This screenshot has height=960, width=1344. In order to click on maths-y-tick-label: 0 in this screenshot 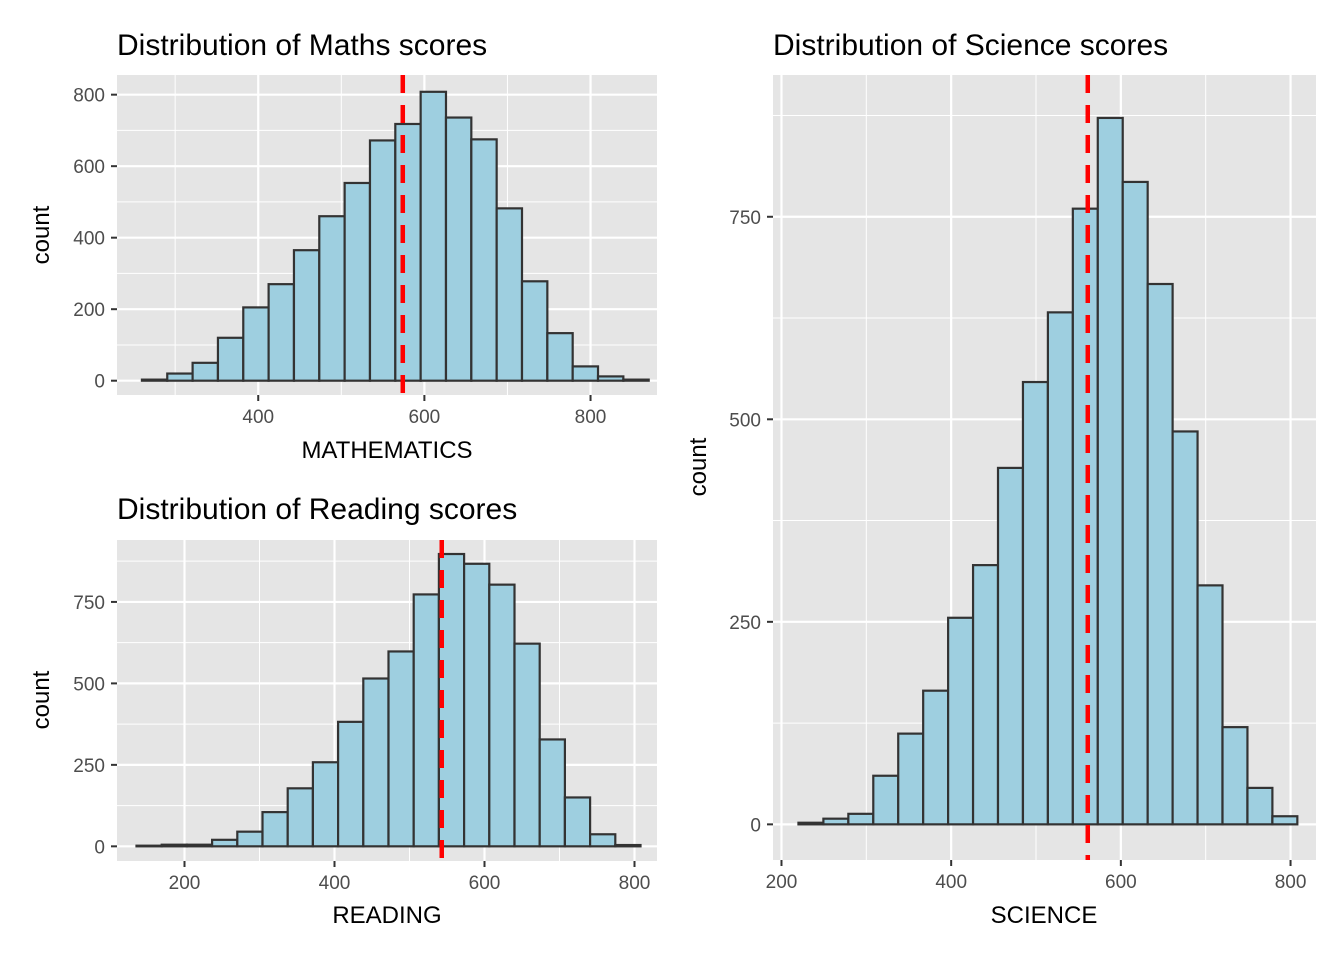, I will do `click(99, 382)`.